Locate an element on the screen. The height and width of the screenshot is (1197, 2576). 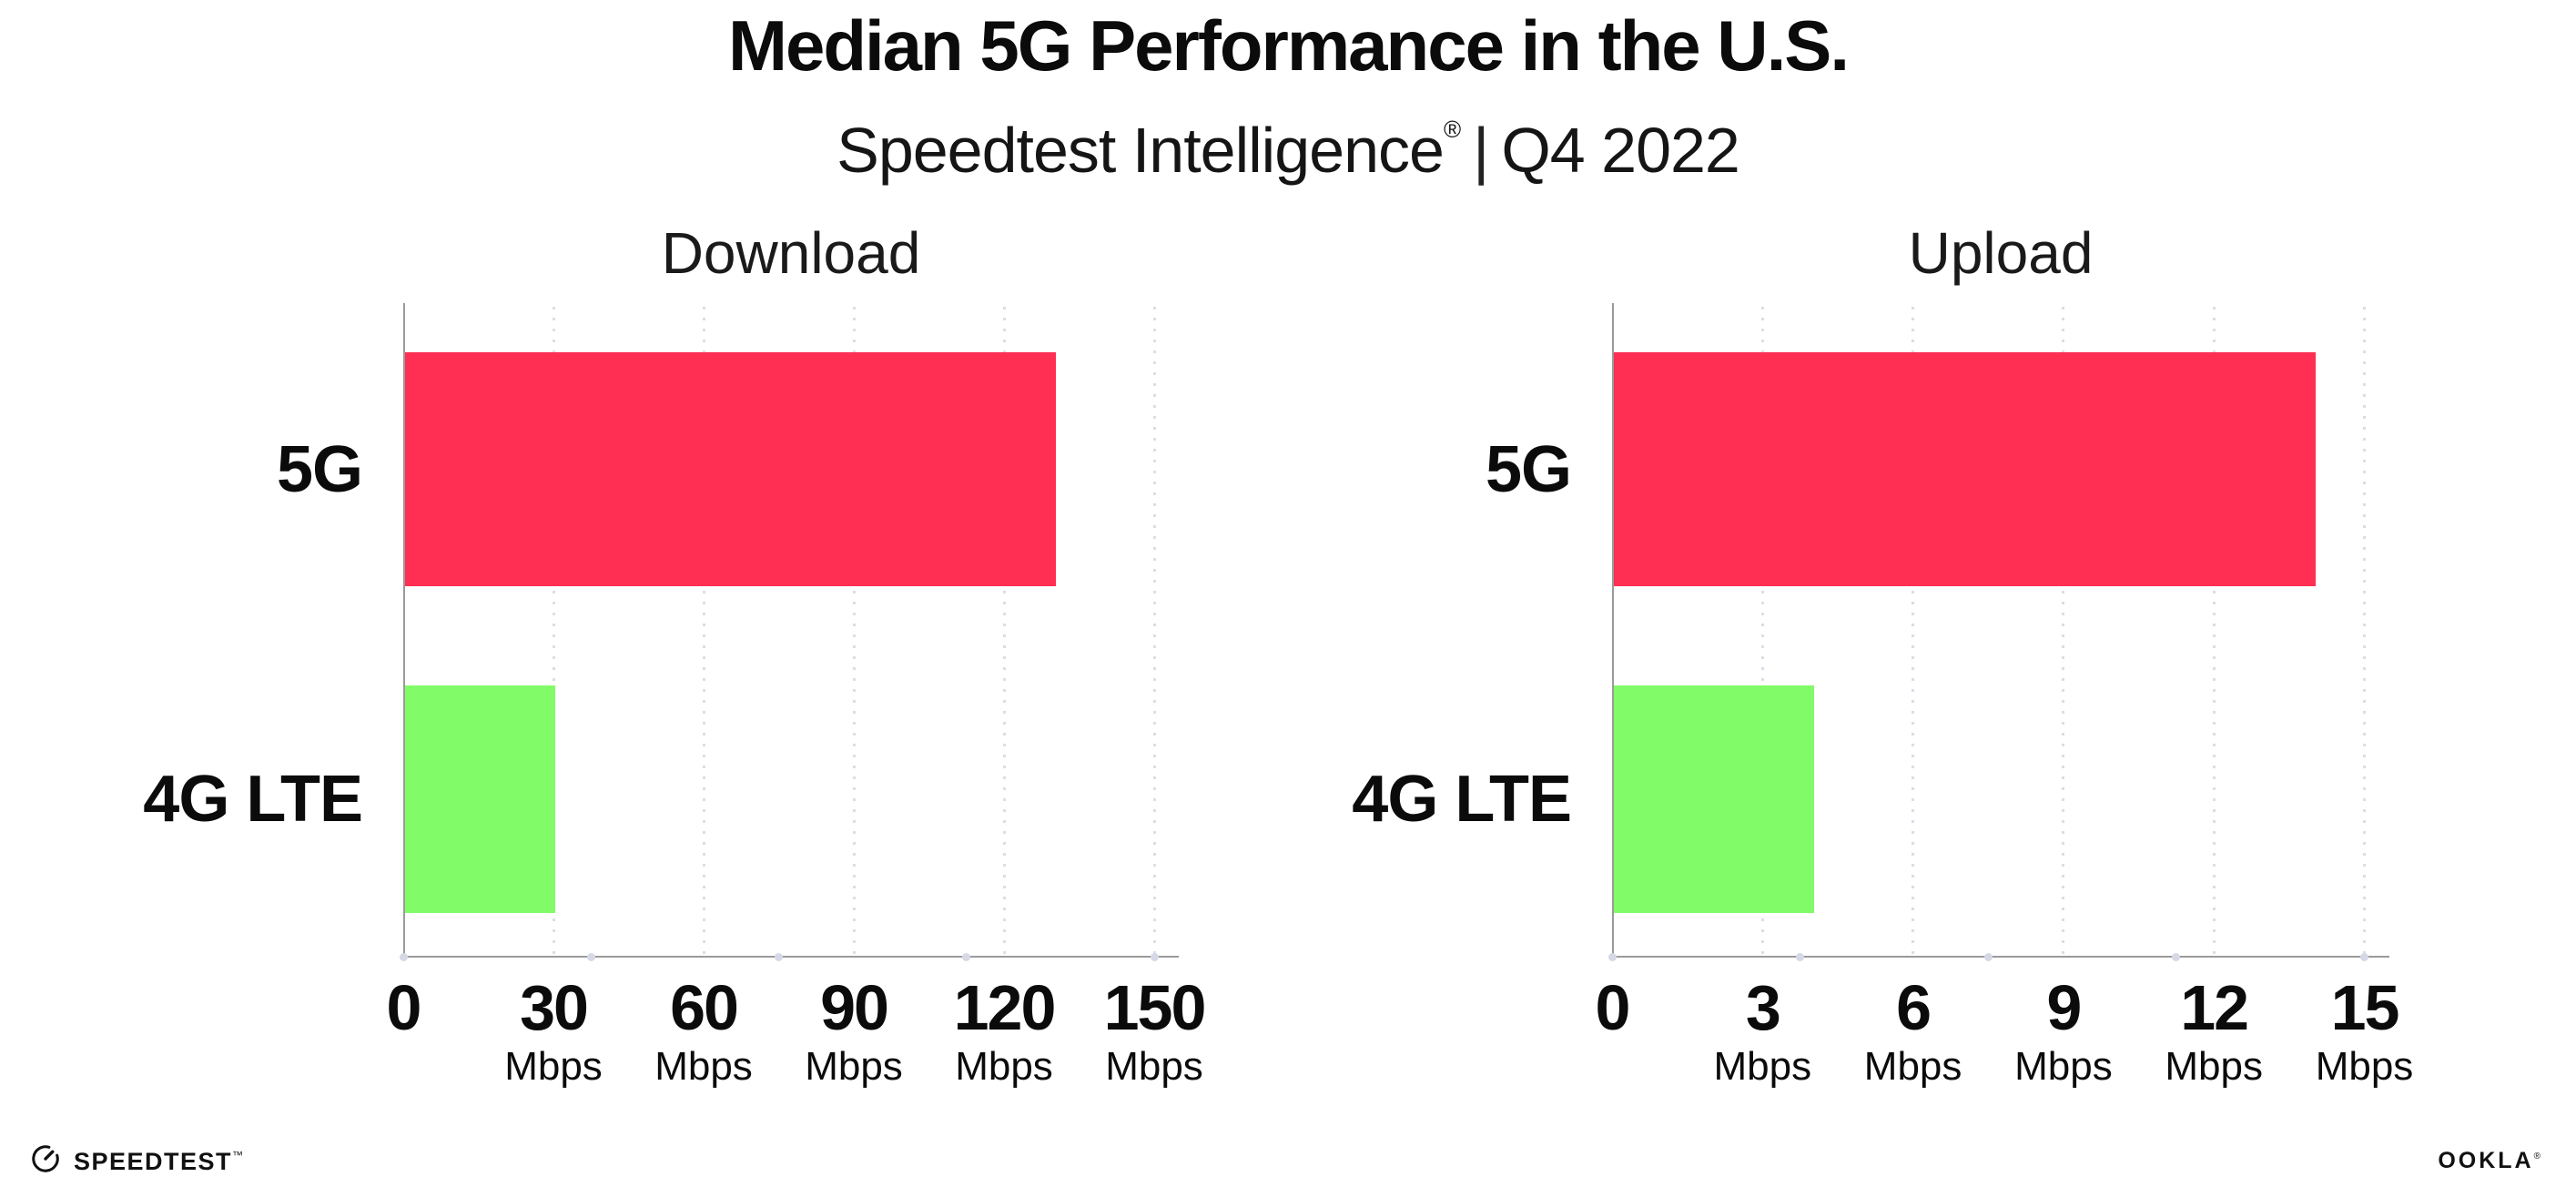
page-subtitle: Speedtest Intelligence® | Q4 2022 is located at coordinates (1288, 139).